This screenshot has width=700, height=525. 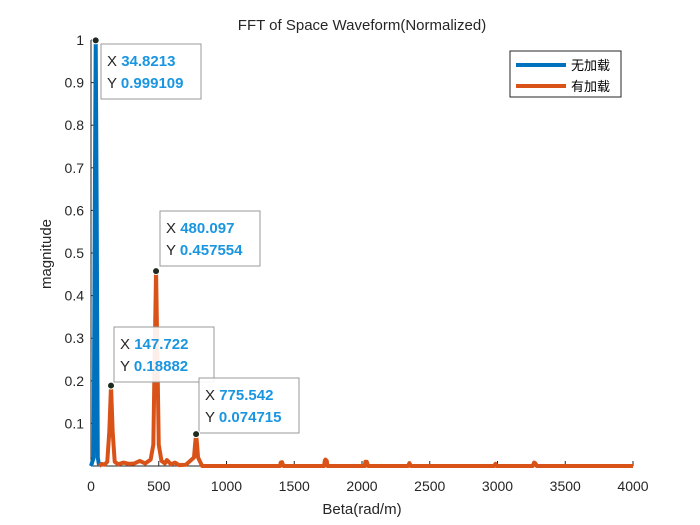 I want to click on datatip-y-value: 0.18882, so click(x=161, y=366).